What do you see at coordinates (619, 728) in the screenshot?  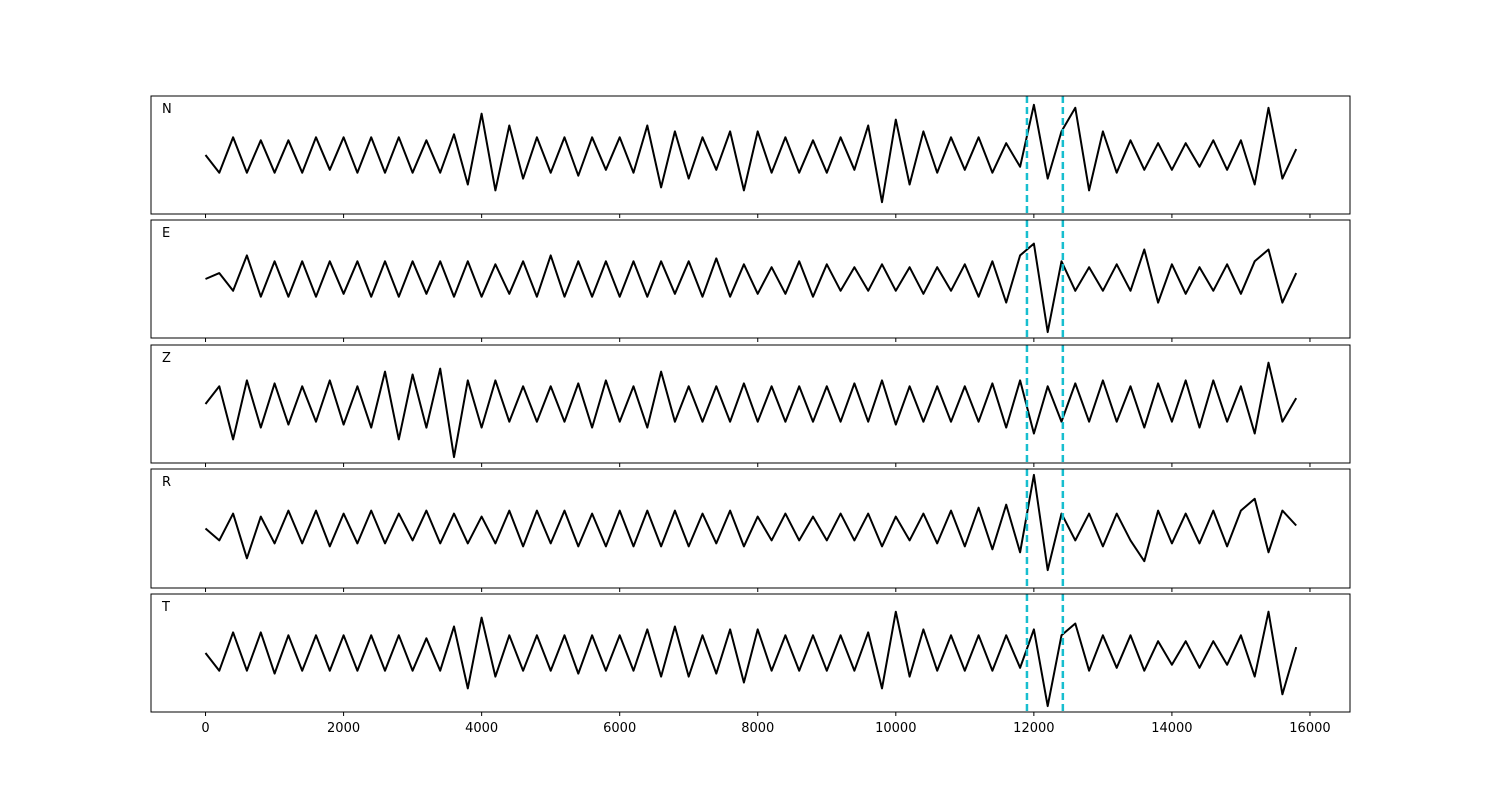 I see `x-tick-label: 6000` at bounding box center [619, 728].